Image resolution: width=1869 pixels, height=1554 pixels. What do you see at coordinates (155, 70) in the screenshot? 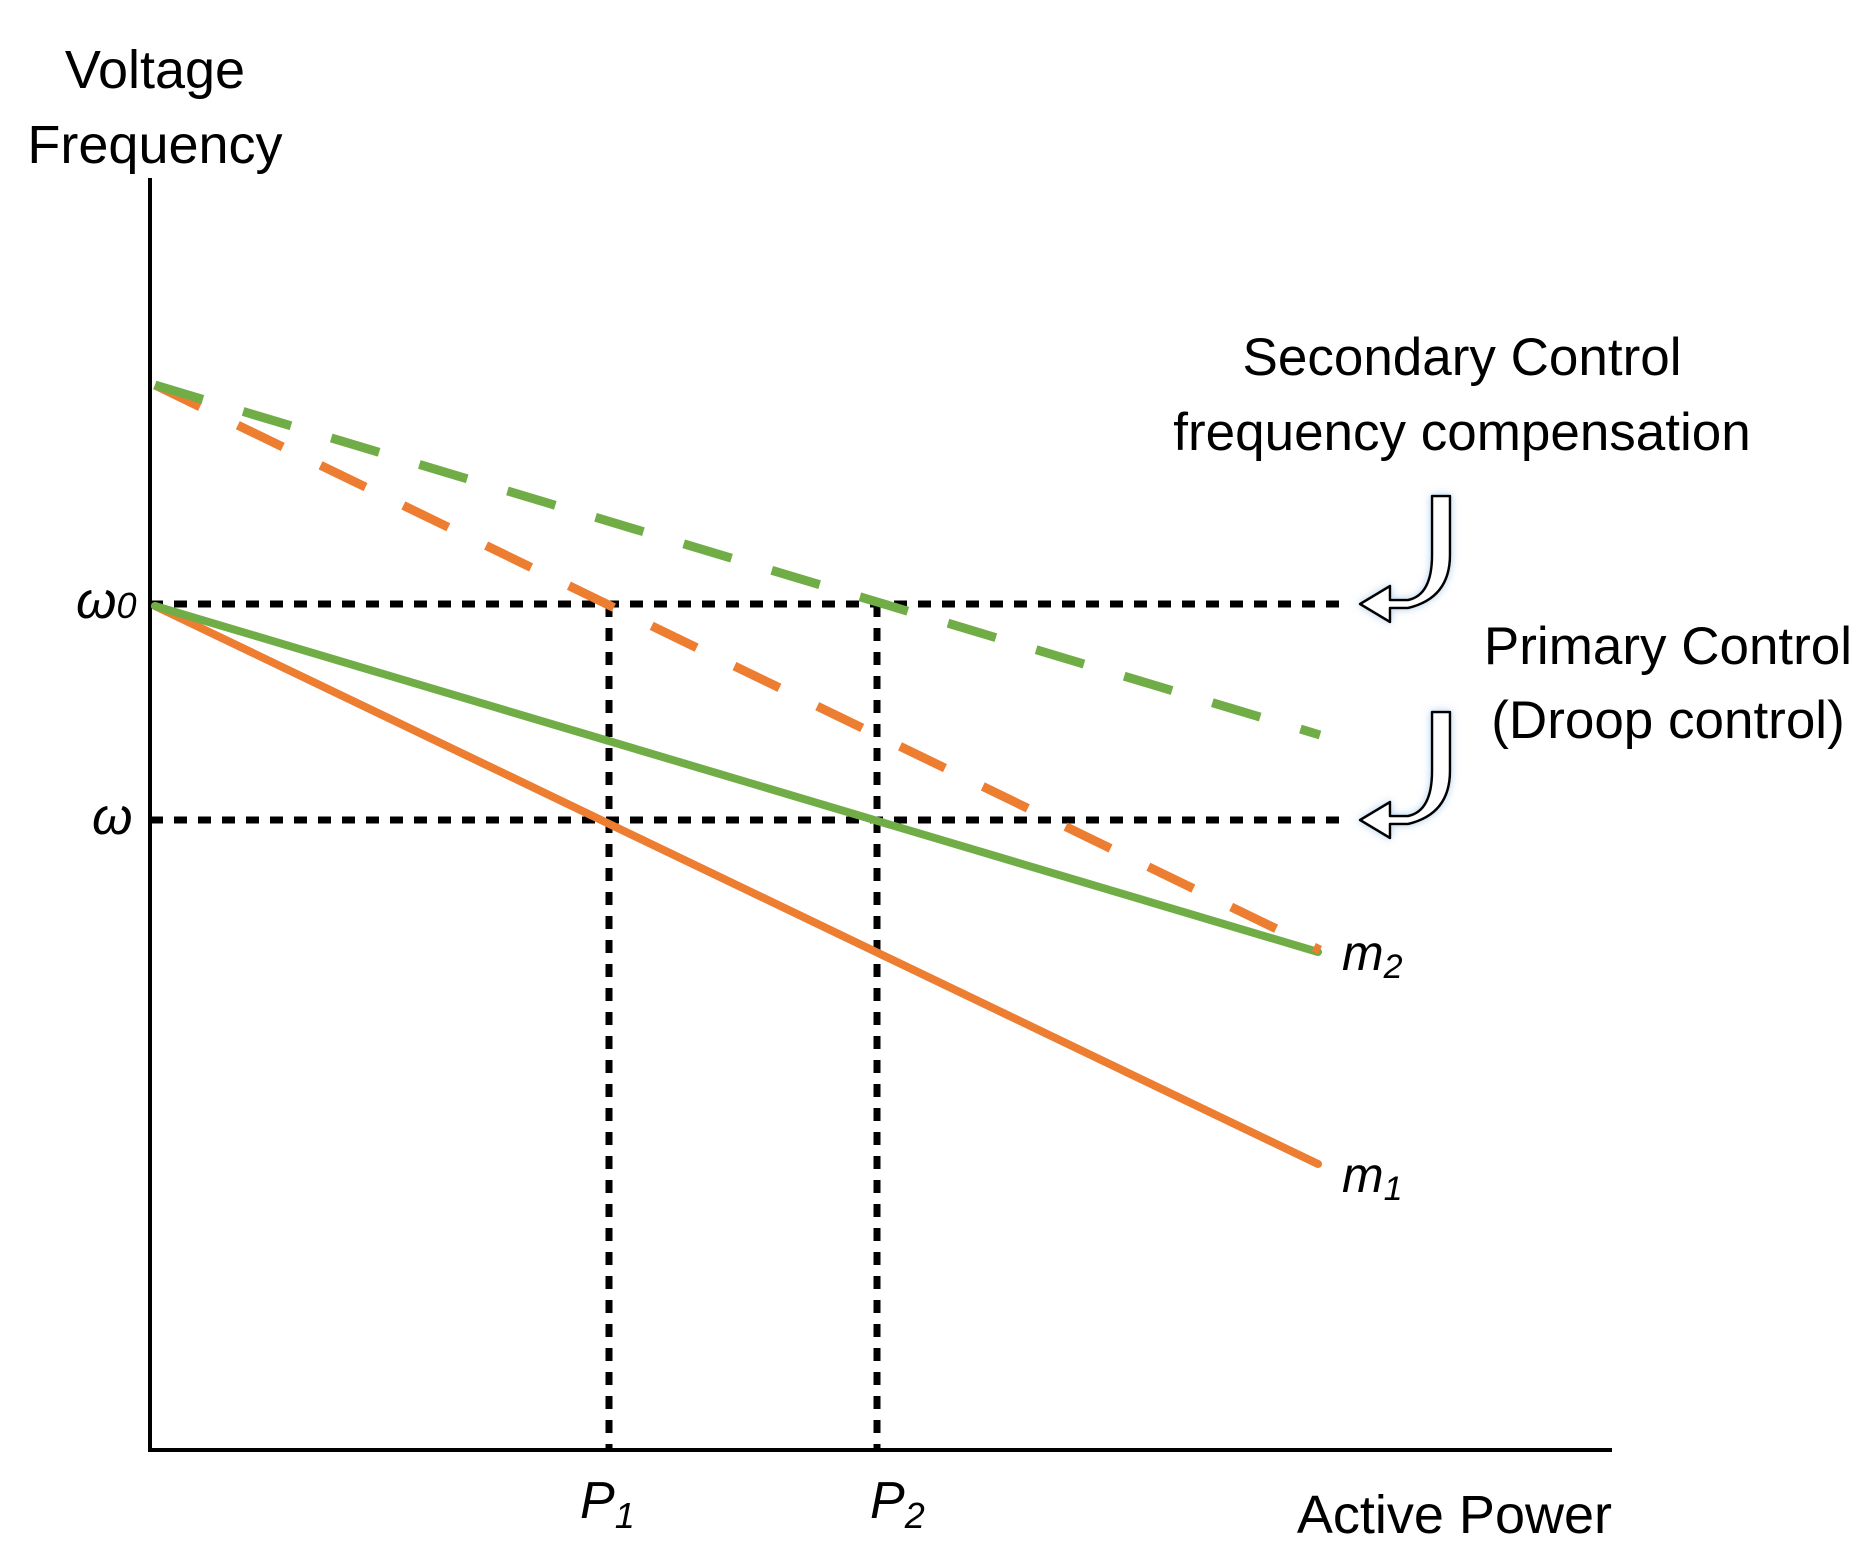
I see `y-axis-label-voltage: Voltage` at bounding box center [155, 70].